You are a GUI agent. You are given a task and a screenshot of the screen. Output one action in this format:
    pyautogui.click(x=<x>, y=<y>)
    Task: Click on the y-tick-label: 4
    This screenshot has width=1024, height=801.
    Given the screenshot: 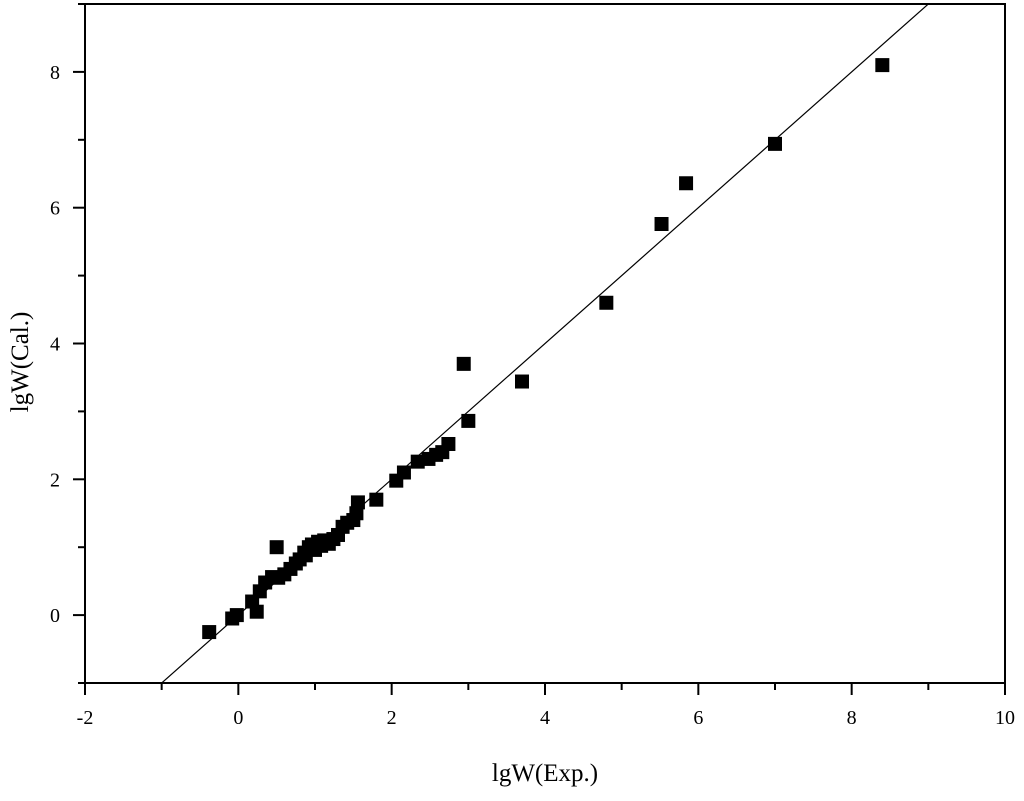 What is the action you would take?
    pyautogui.click(x=55, y=345)
    